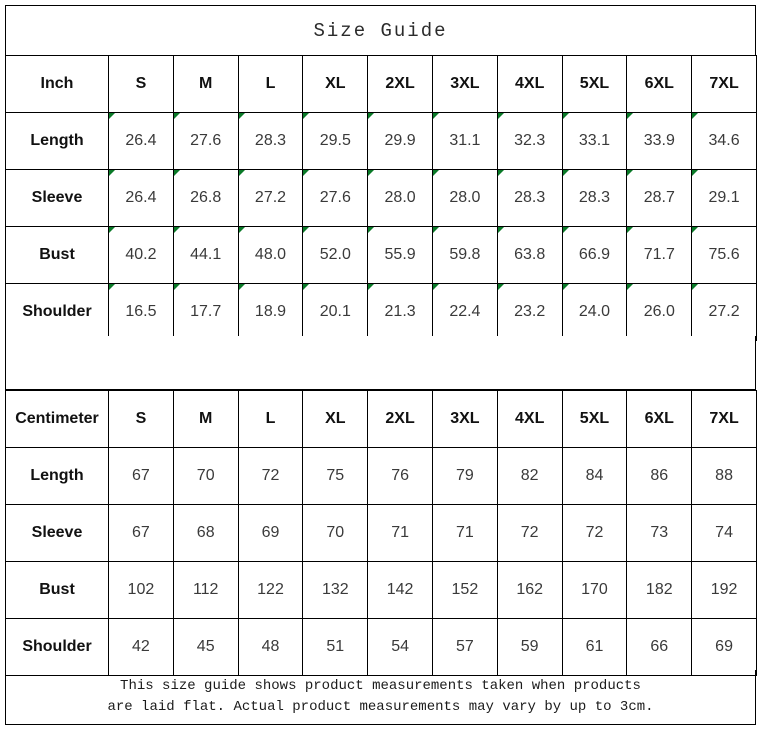  What do you see at coordinates (141, 418) in the screenshot?
I see `size-header-label: S` at bounding box center [141, 418].